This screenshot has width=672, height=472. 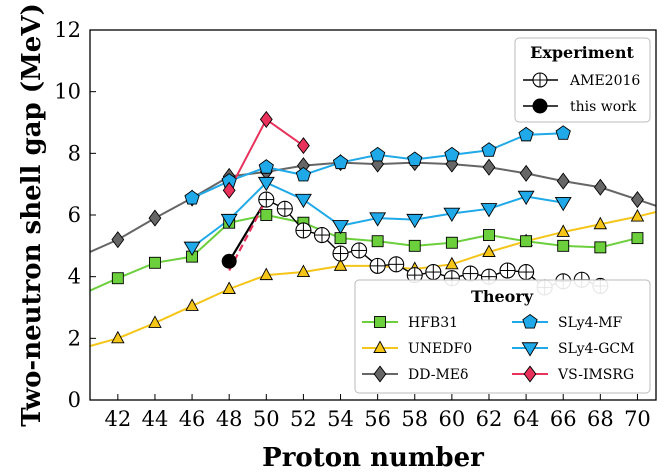 I want to click on legend-marker-ame2016, so click(x=540, y=80).